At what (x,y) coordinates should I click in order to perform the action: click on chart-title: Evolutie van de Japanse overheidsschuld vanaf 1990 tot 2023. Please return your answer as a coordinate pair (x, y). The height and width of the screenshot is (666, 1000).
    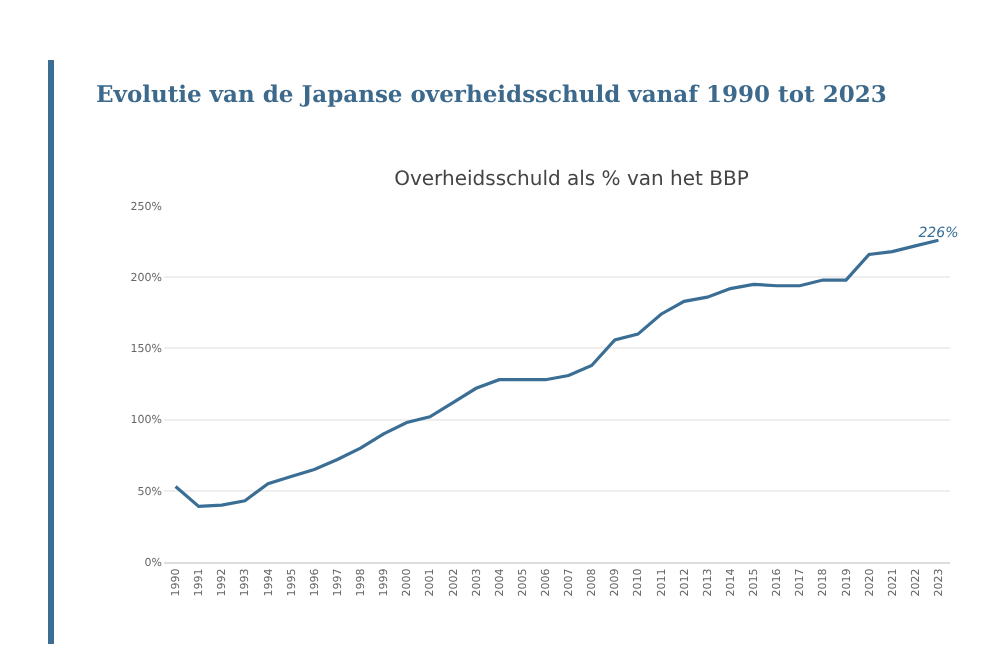
    Looking at the image, I should click on (491, 94).